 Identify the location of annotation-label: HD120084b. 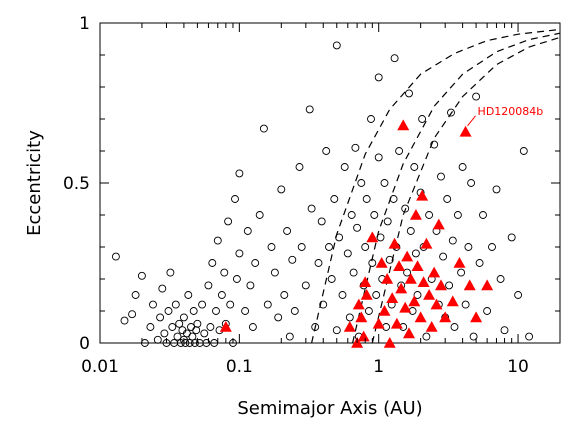
(511, 111).